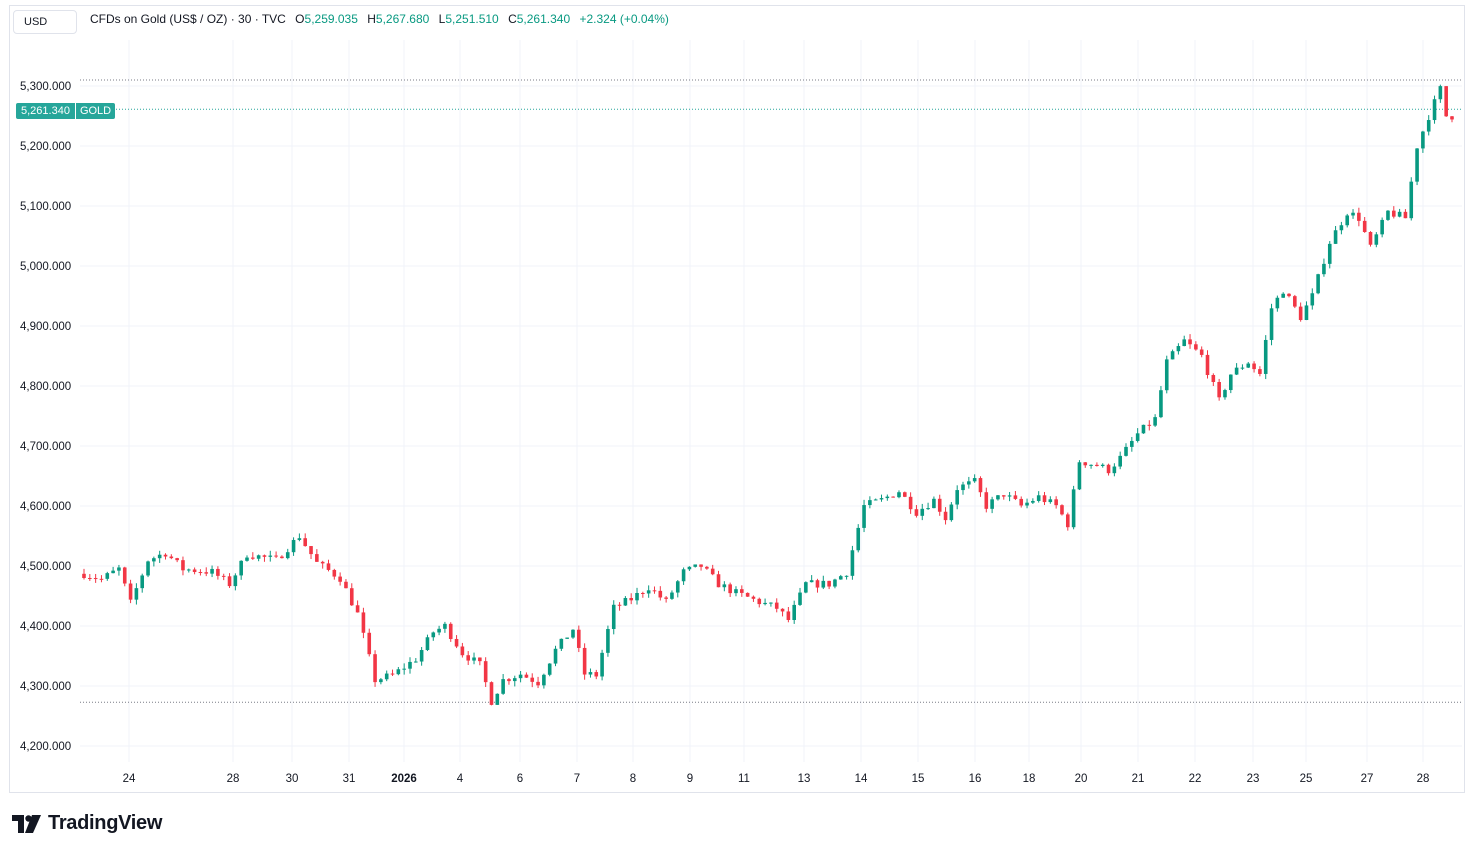 This screenshot has height=852, width=1474. What do you see at coordinates (45, 567) in the screenshot?
I see `price-tick-label: 4,500.000` at bounding box center [45, 567].